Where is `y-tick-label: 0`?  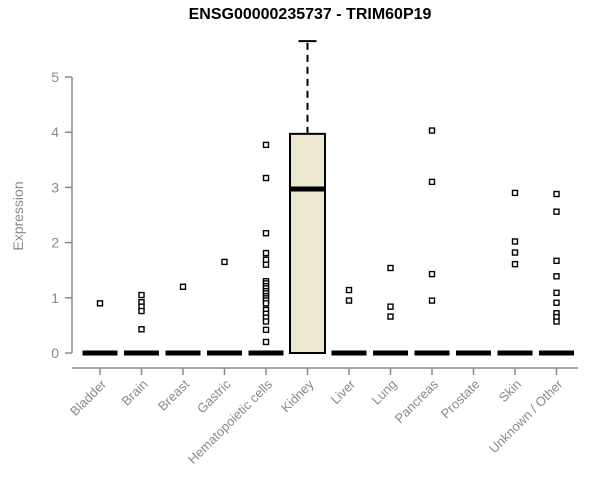
y-tick-label: 0 is located at coordinates (55, 353).